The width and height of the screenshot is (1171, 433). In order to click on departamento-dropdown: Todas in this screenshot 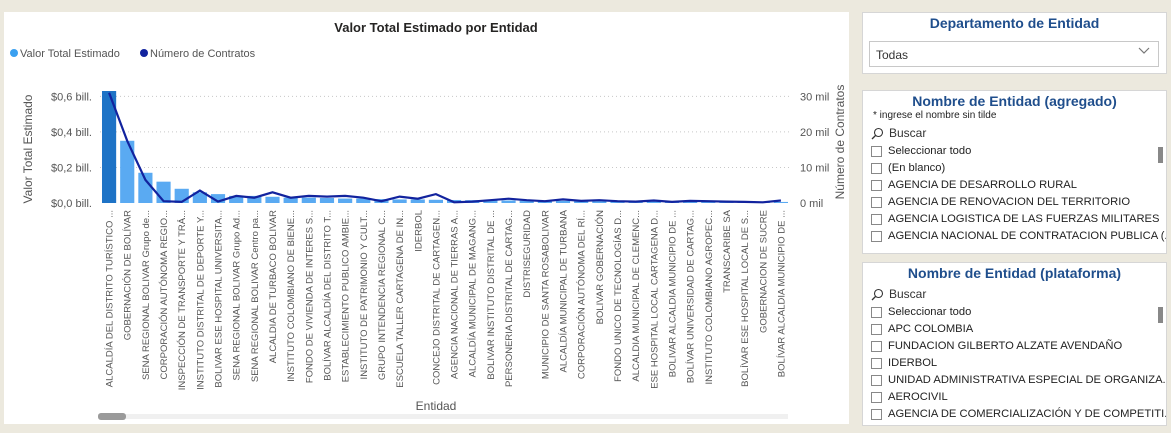, I will do `click(1014, 54)`.